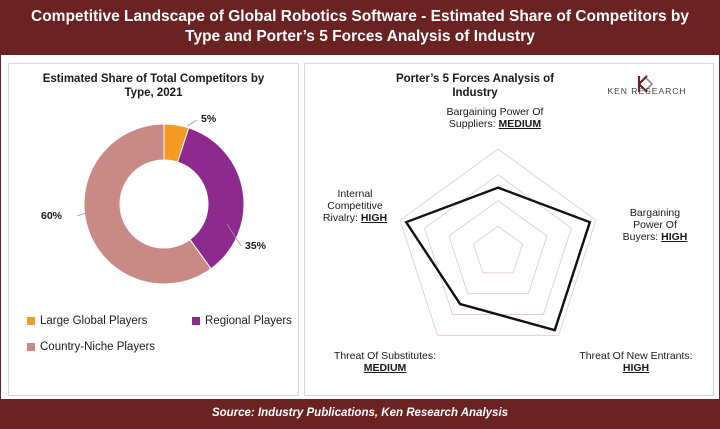  Describe the element at coordinates (655, 237) in the screenshot. I see `axis-buyers-line3: Buyers: HIGH` at that location.